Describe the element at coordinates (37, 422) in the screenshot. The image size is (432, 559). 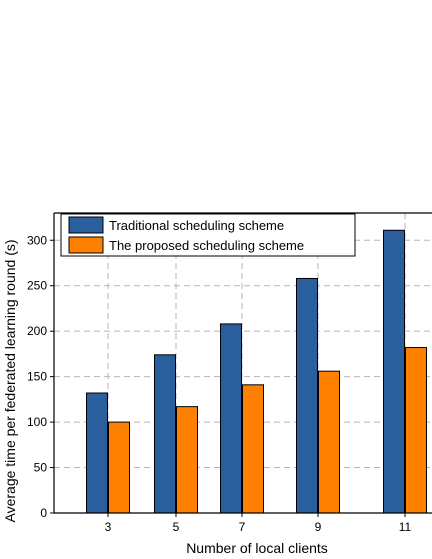
I see `y-tick-label-100: 100` at that location.